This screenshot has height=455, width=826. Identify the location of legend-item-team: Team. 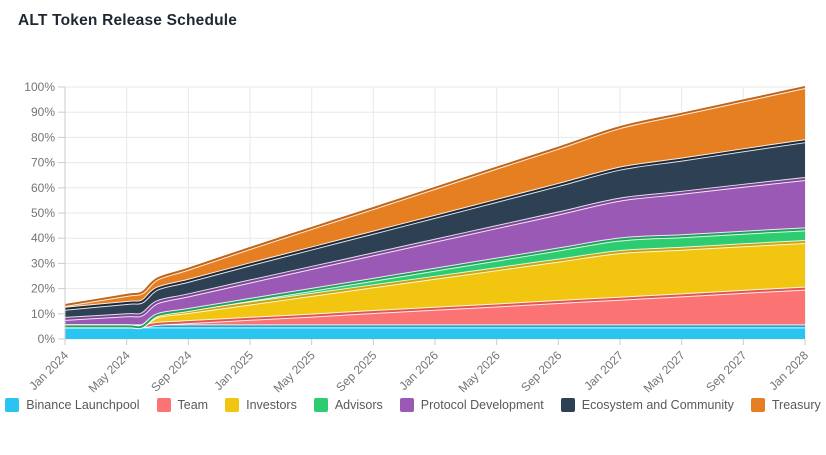
(182, 404).